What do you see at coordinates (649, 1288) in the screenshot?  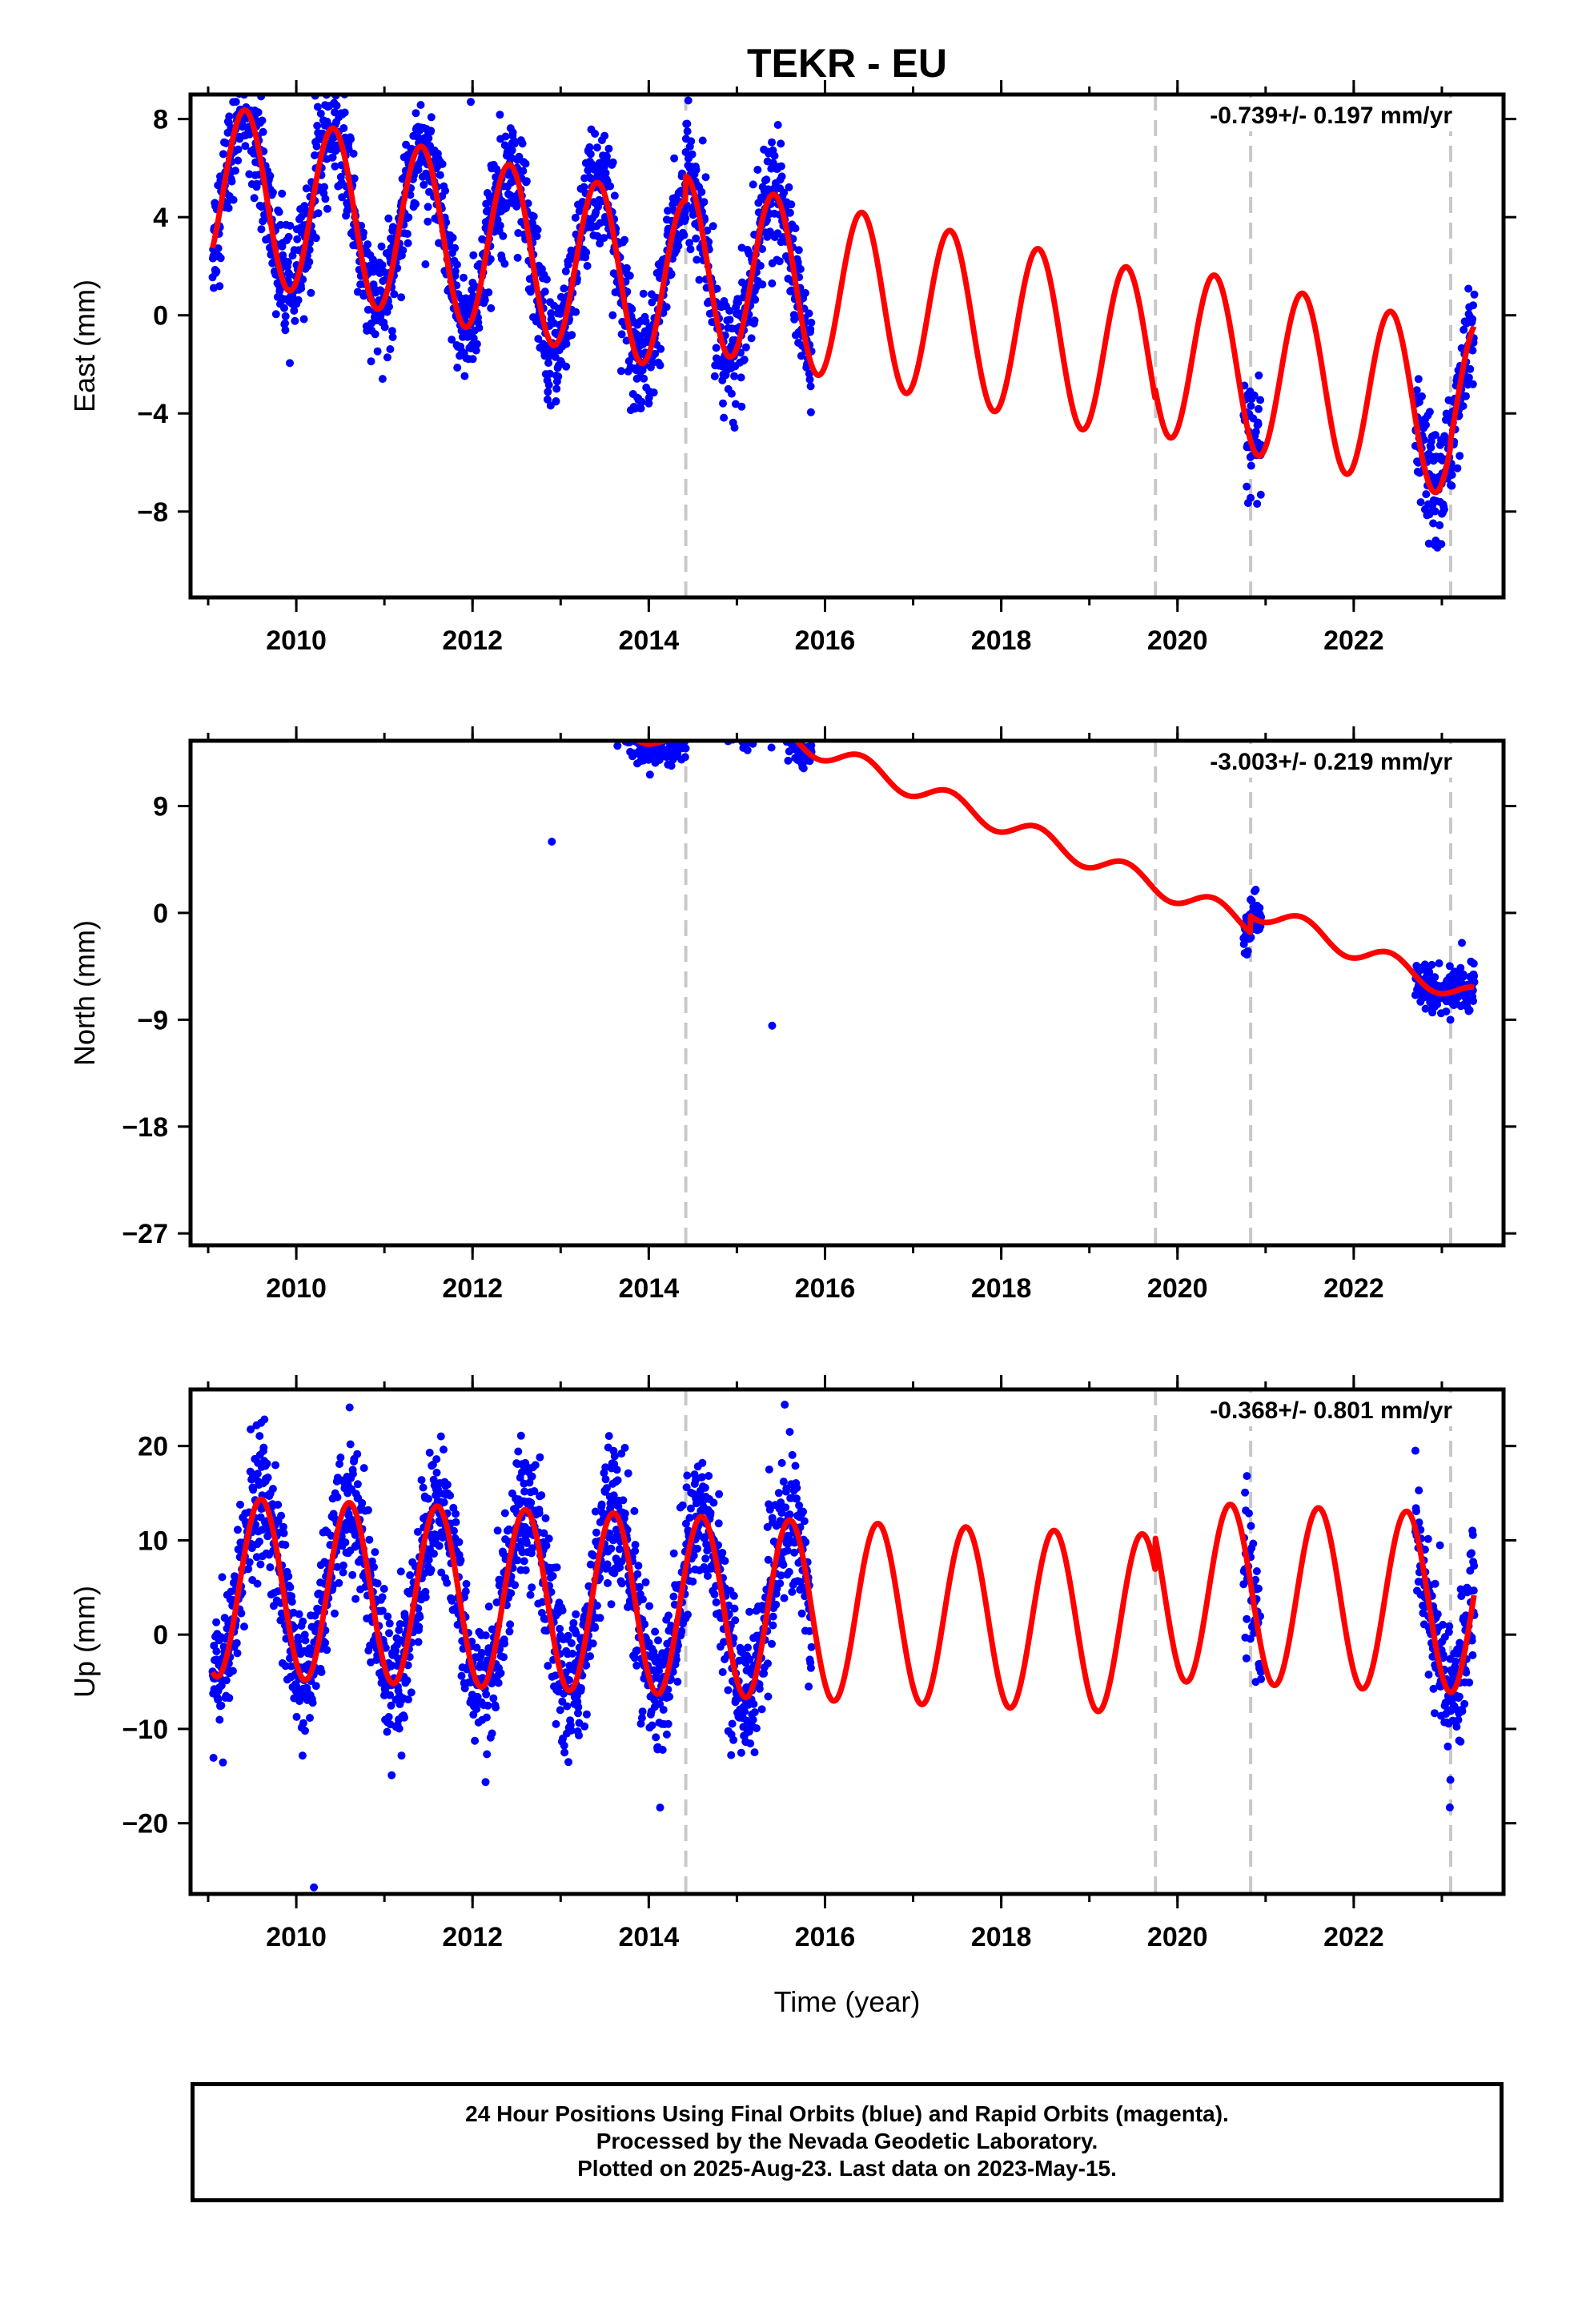 I see `x-tick-label: 2014` at bounding box center [649, 1288].